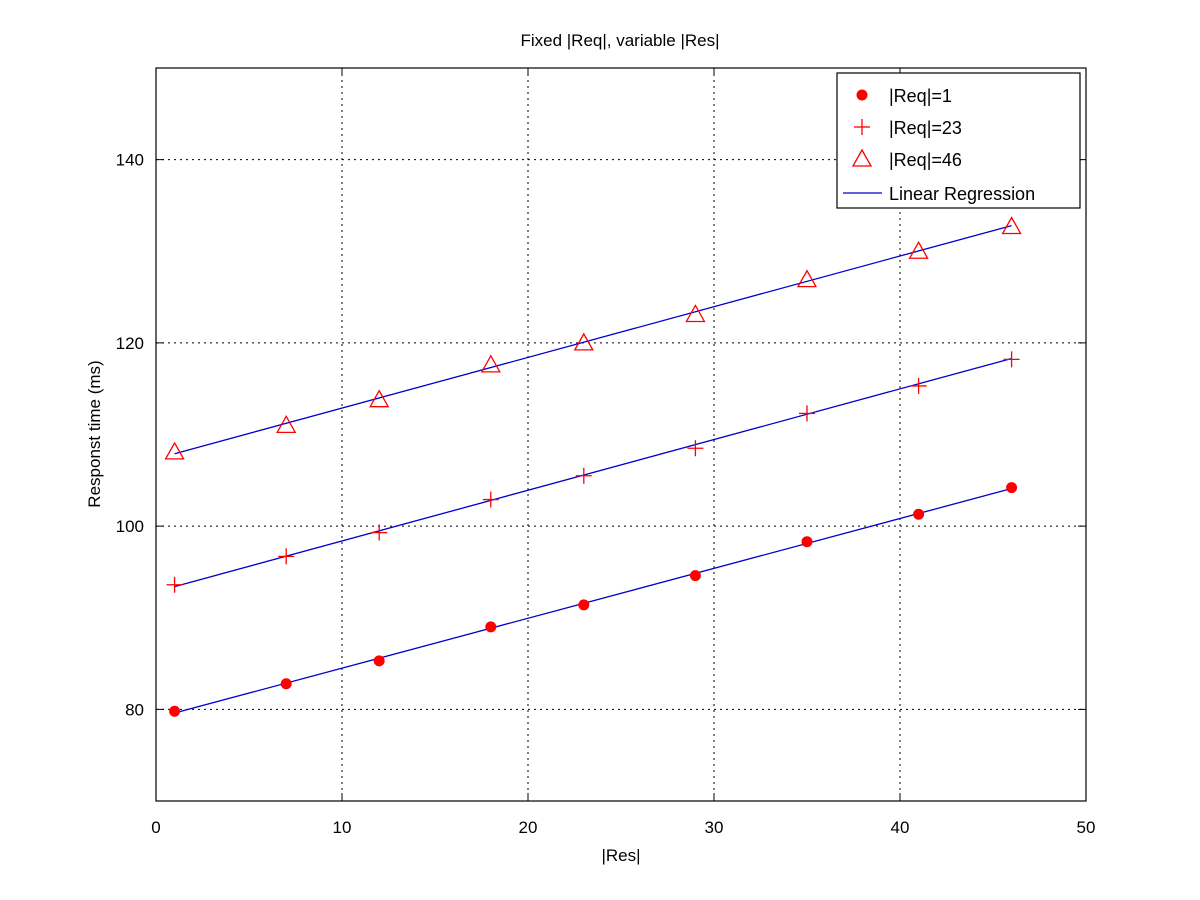  I want to click on y-tick-label: 120, so click(130, 343).